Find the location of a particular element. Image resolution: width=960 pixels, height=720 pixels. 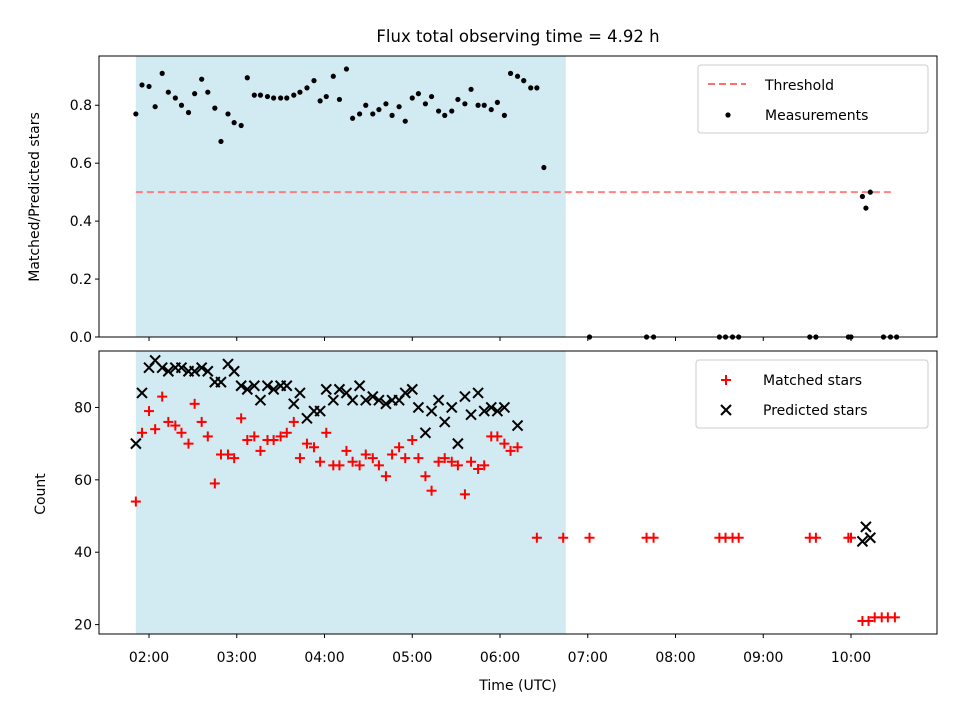

top-ytick-label: 0.0 is located at coordinates (81, 338).